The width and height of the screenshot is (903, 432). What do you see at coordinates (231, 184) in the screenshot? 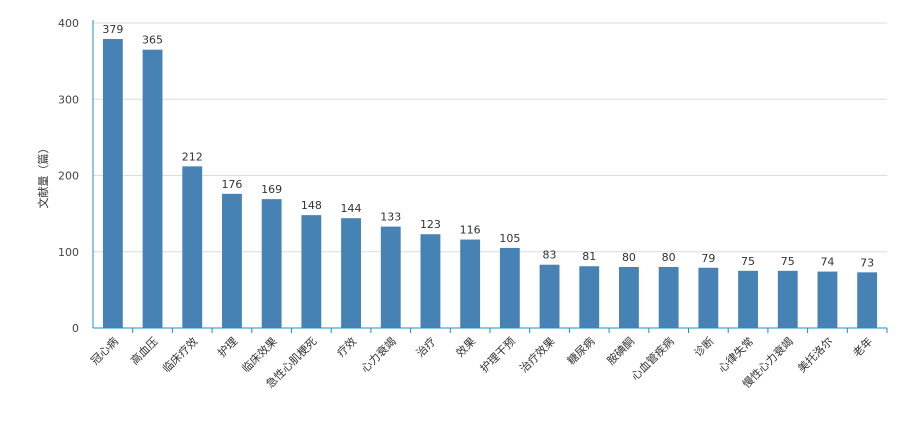
I see `data-label: 176` at bounding box center [231, 184].